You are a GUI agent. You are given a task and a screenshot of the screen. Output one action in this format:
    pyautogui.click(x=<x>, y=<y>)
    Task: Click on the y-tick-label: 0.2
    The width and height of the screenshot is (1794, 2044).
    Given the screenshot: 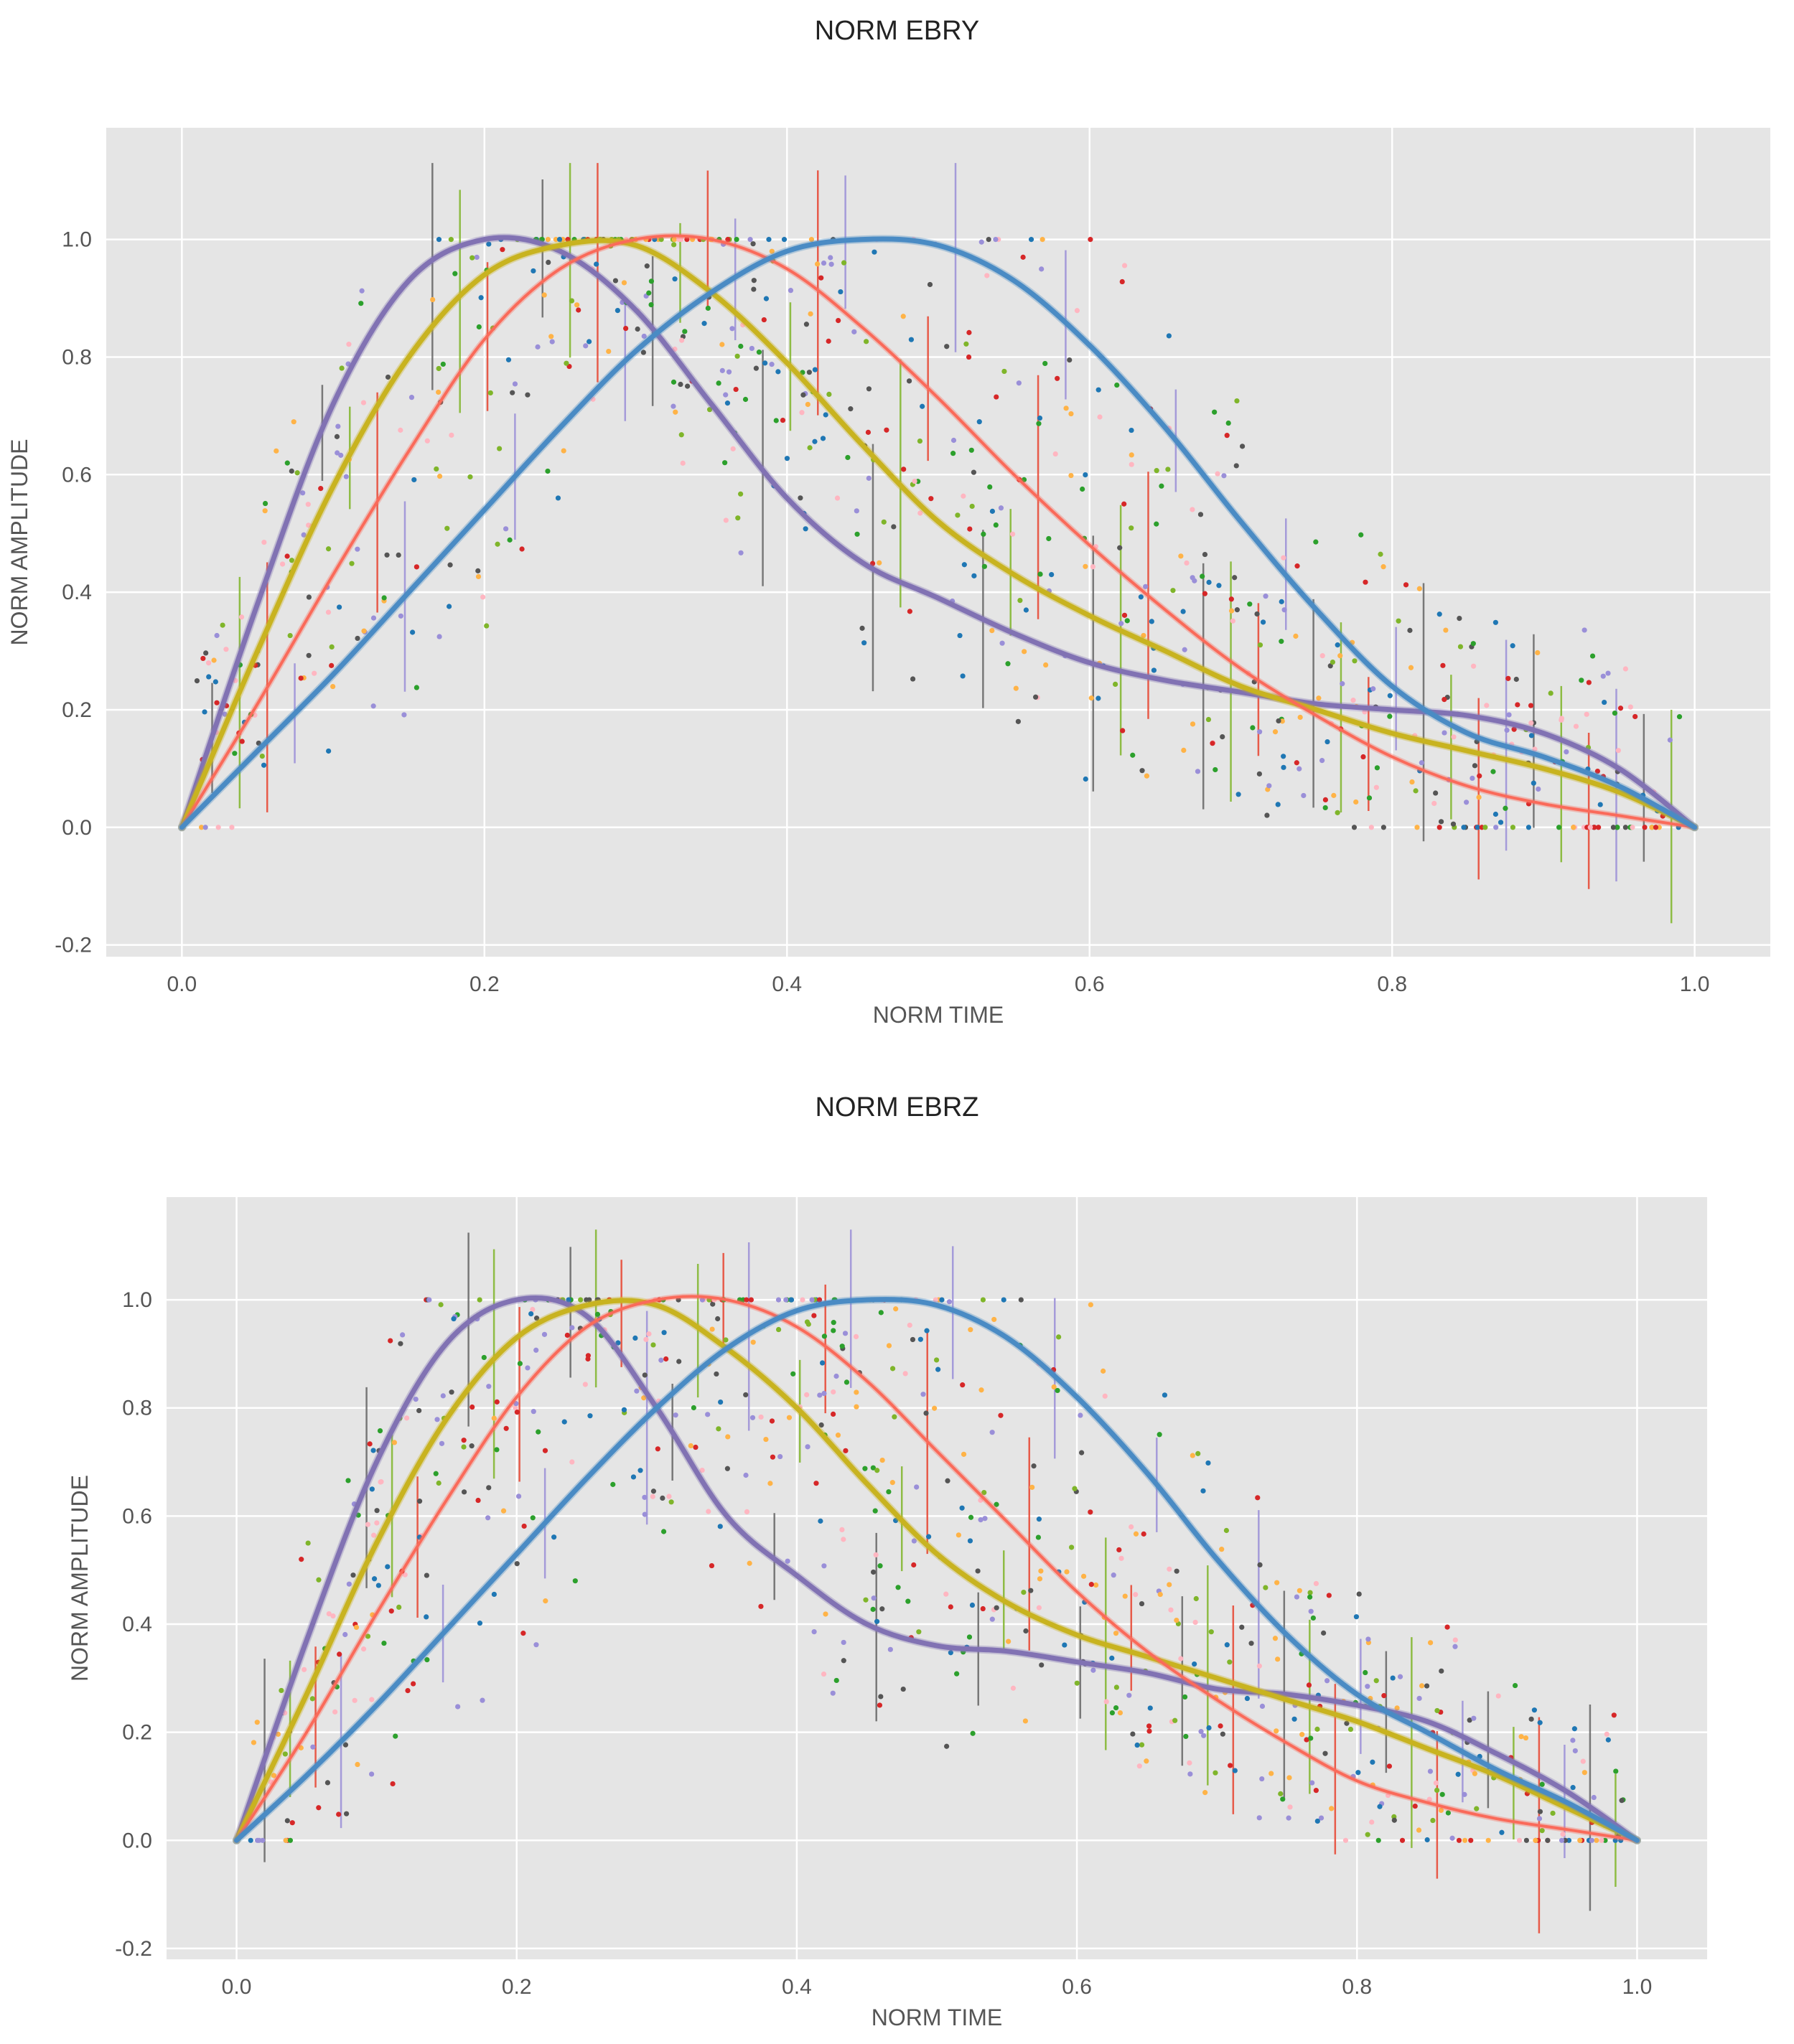 What is the action you would take?
    pyautogui.click(x=137, y=1733)
    